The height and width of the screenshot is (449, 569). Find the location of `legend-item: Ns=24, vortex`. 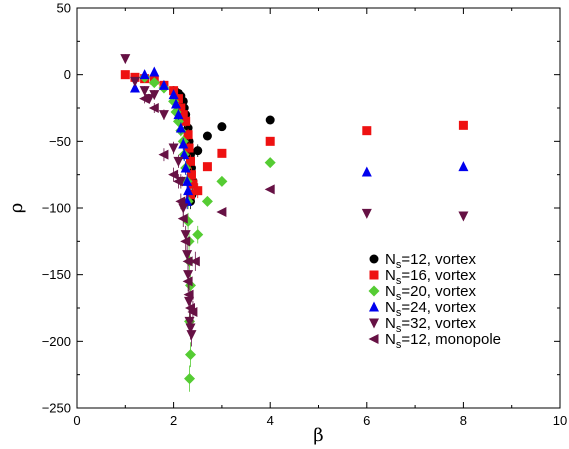

legend-item: Ns=24, vortex is located at coordinates (422, 309).